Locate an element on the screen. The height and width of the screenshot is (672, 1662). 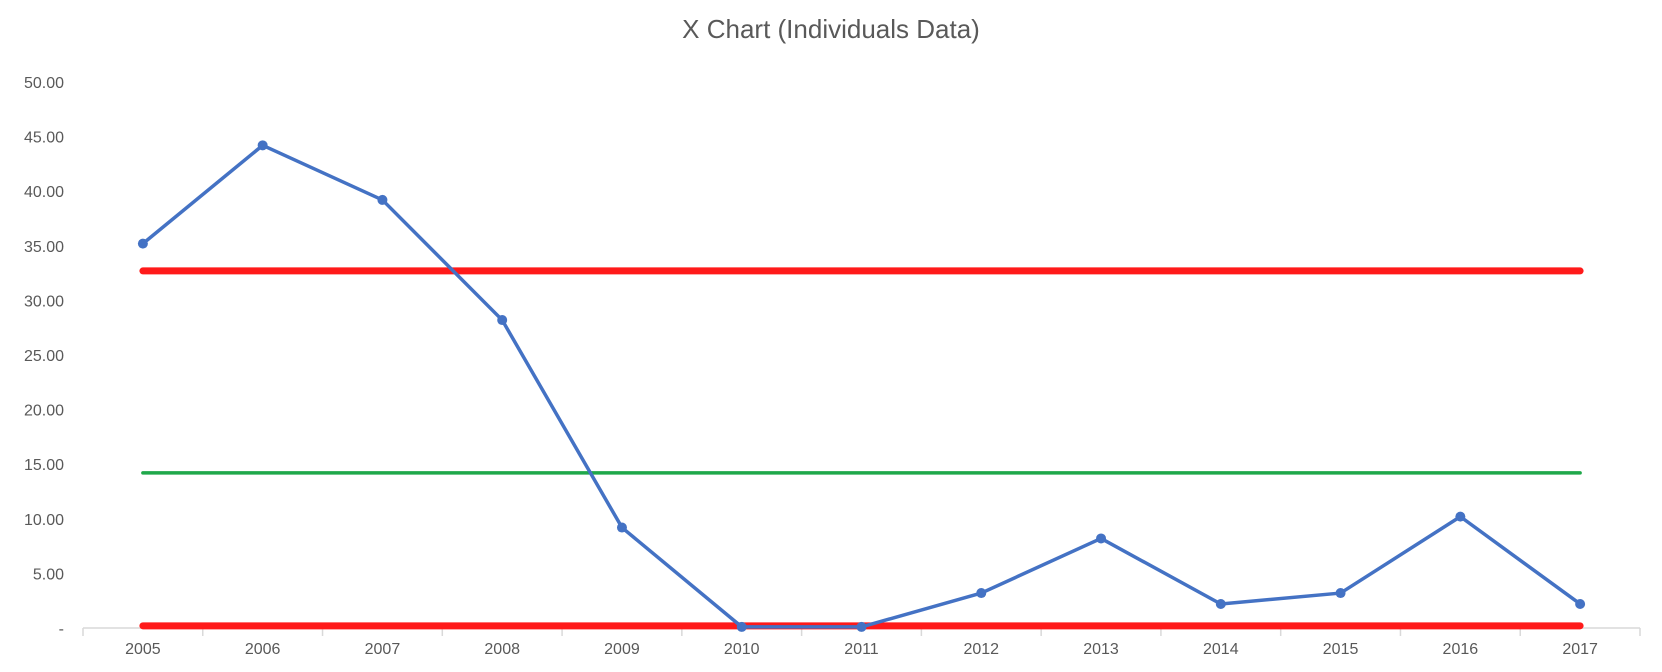
y-tick-label: 50.00 is located at coordinates (44, 83).